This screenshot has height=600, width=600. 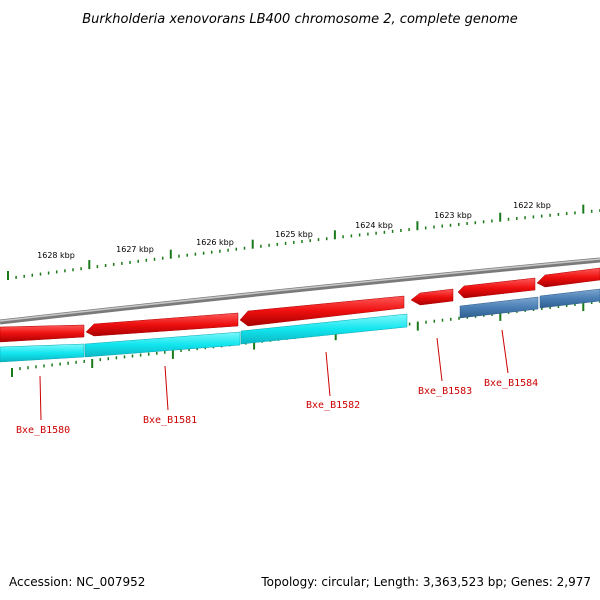 I want to click on genome-backbone, so click(x=300, y=291).